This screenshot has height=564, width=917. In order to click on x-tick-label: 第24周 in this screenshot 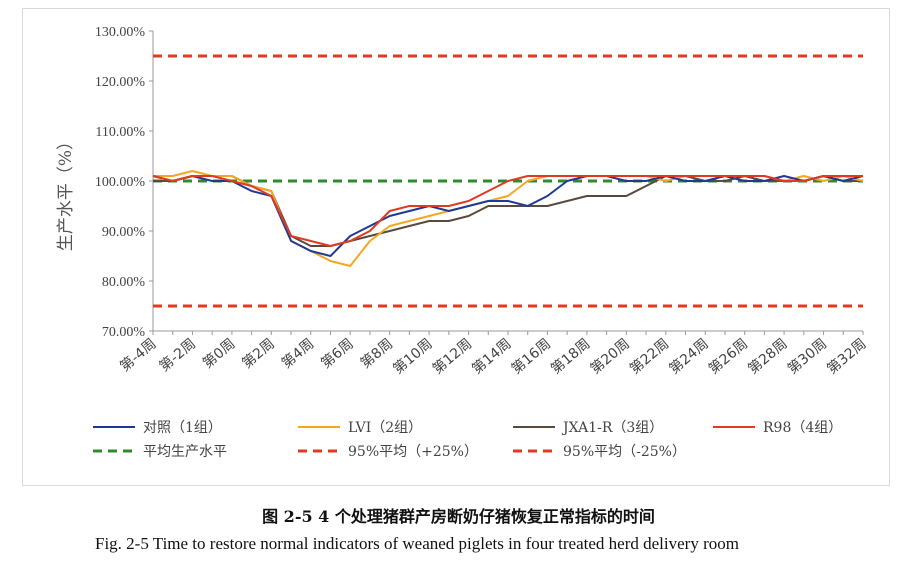, I will do `click(689, 356)`.